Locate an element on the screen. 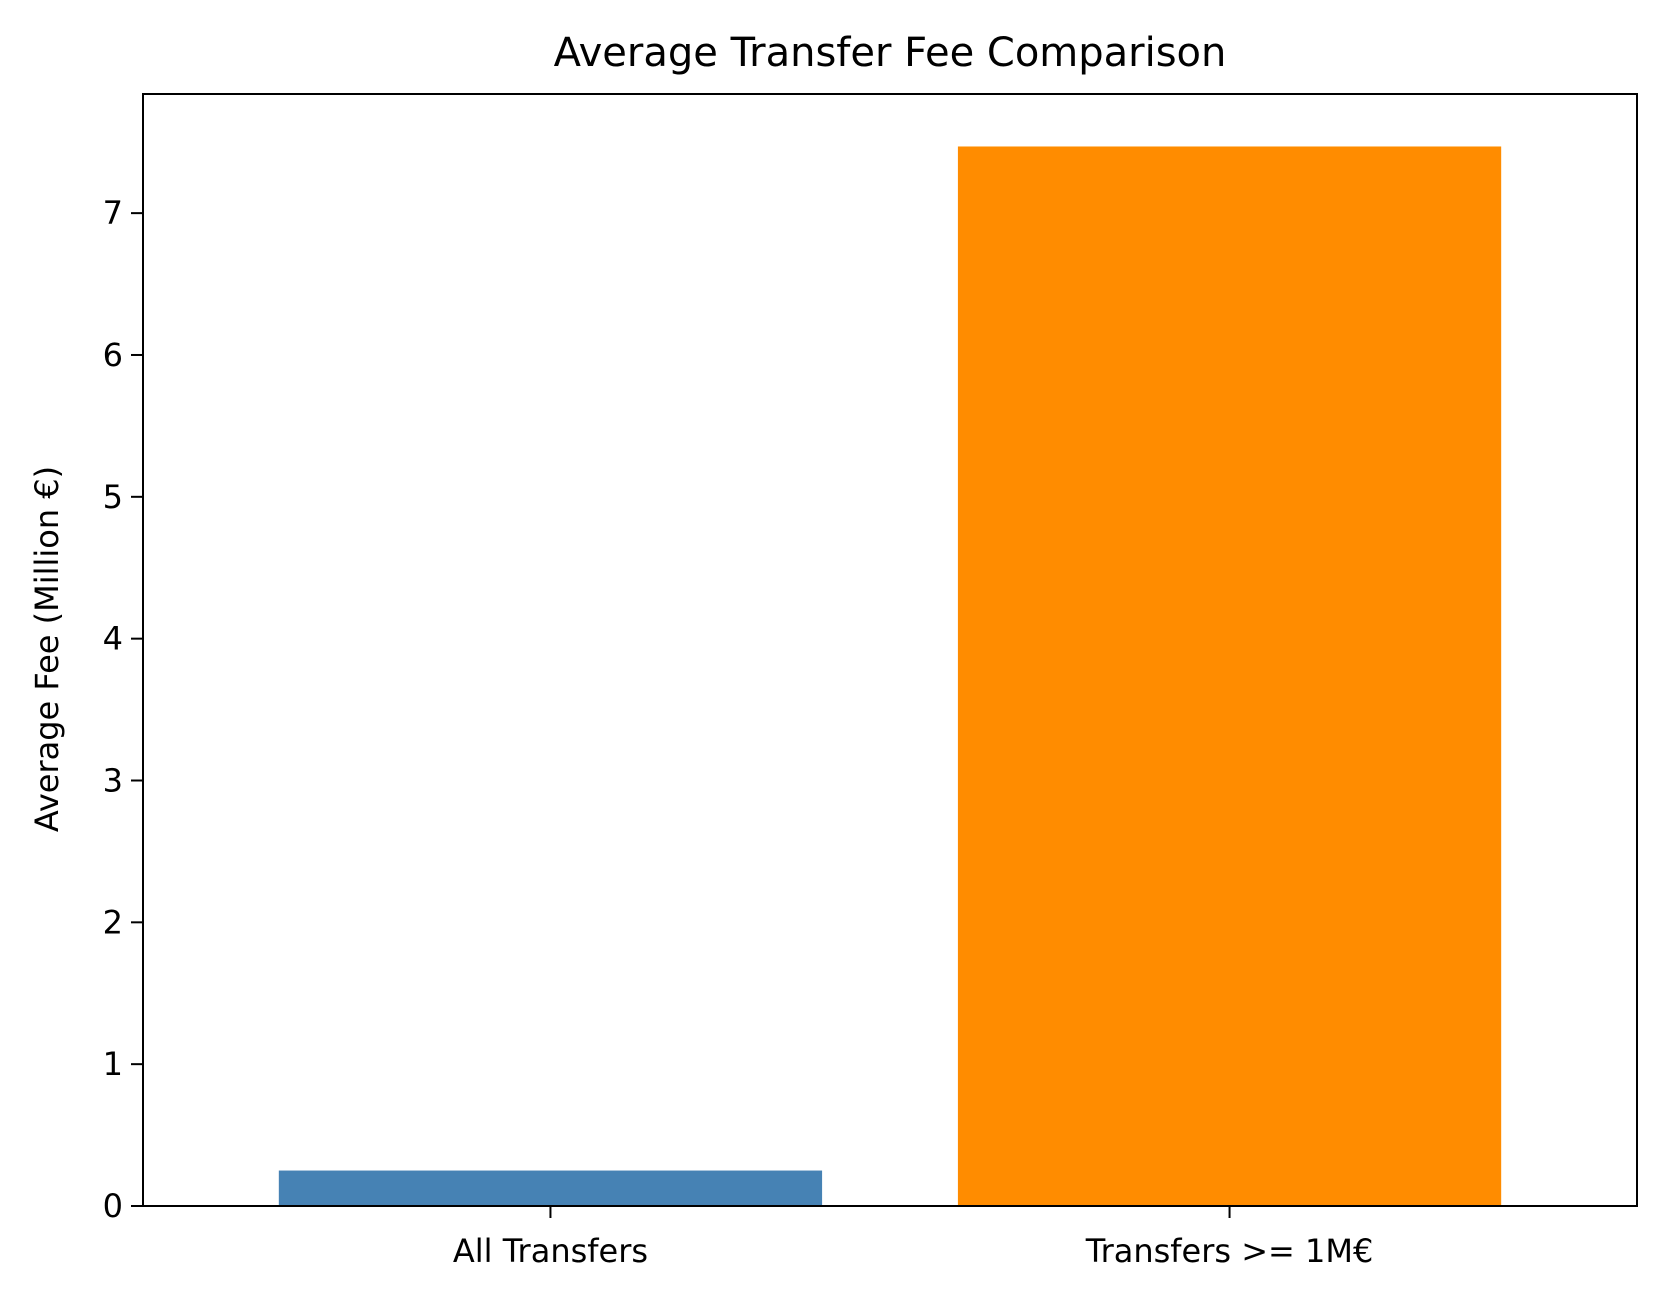 The image size is (1660, 1304). y-tick-label-2: 2 is located at coordinates (113, 922).